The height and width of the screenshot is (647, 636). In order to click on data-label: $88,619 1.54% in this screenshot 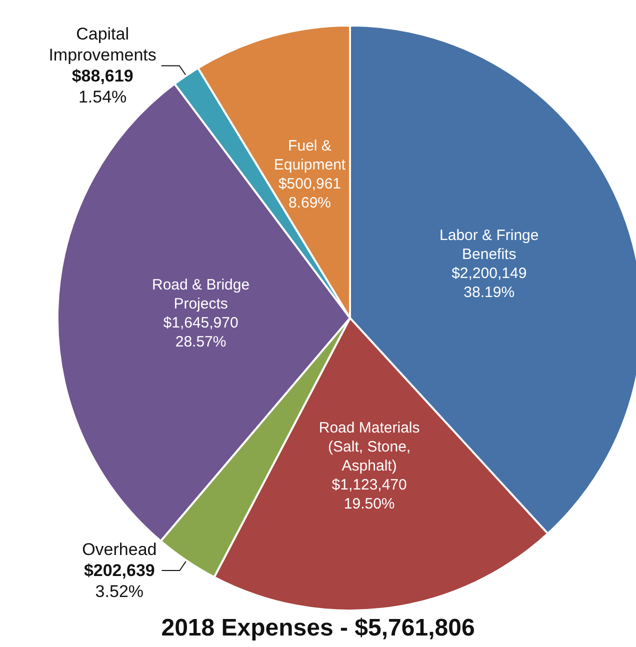, I will do `click(103, 86)`.